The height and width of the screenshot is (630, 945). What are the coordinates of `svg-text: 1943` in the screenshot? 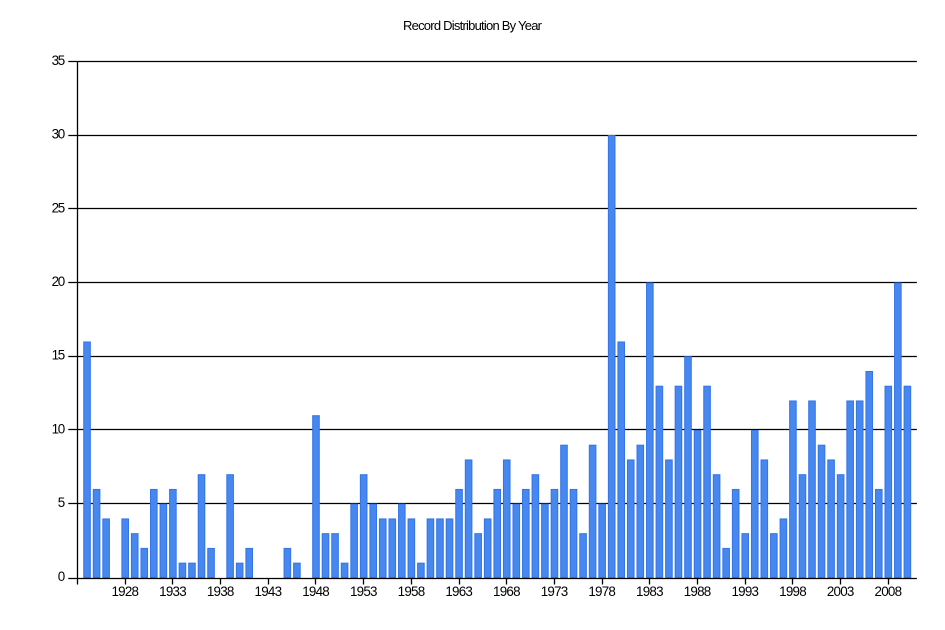 It's located at (269, 591).